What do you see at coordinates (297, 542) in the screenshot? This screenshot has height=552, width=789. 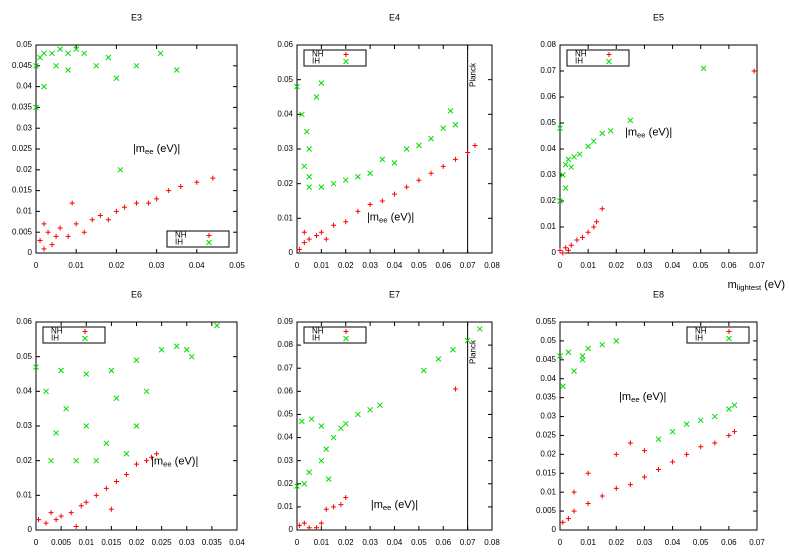 I see `x-tick-label: 0` at bounding box center [297, 542].